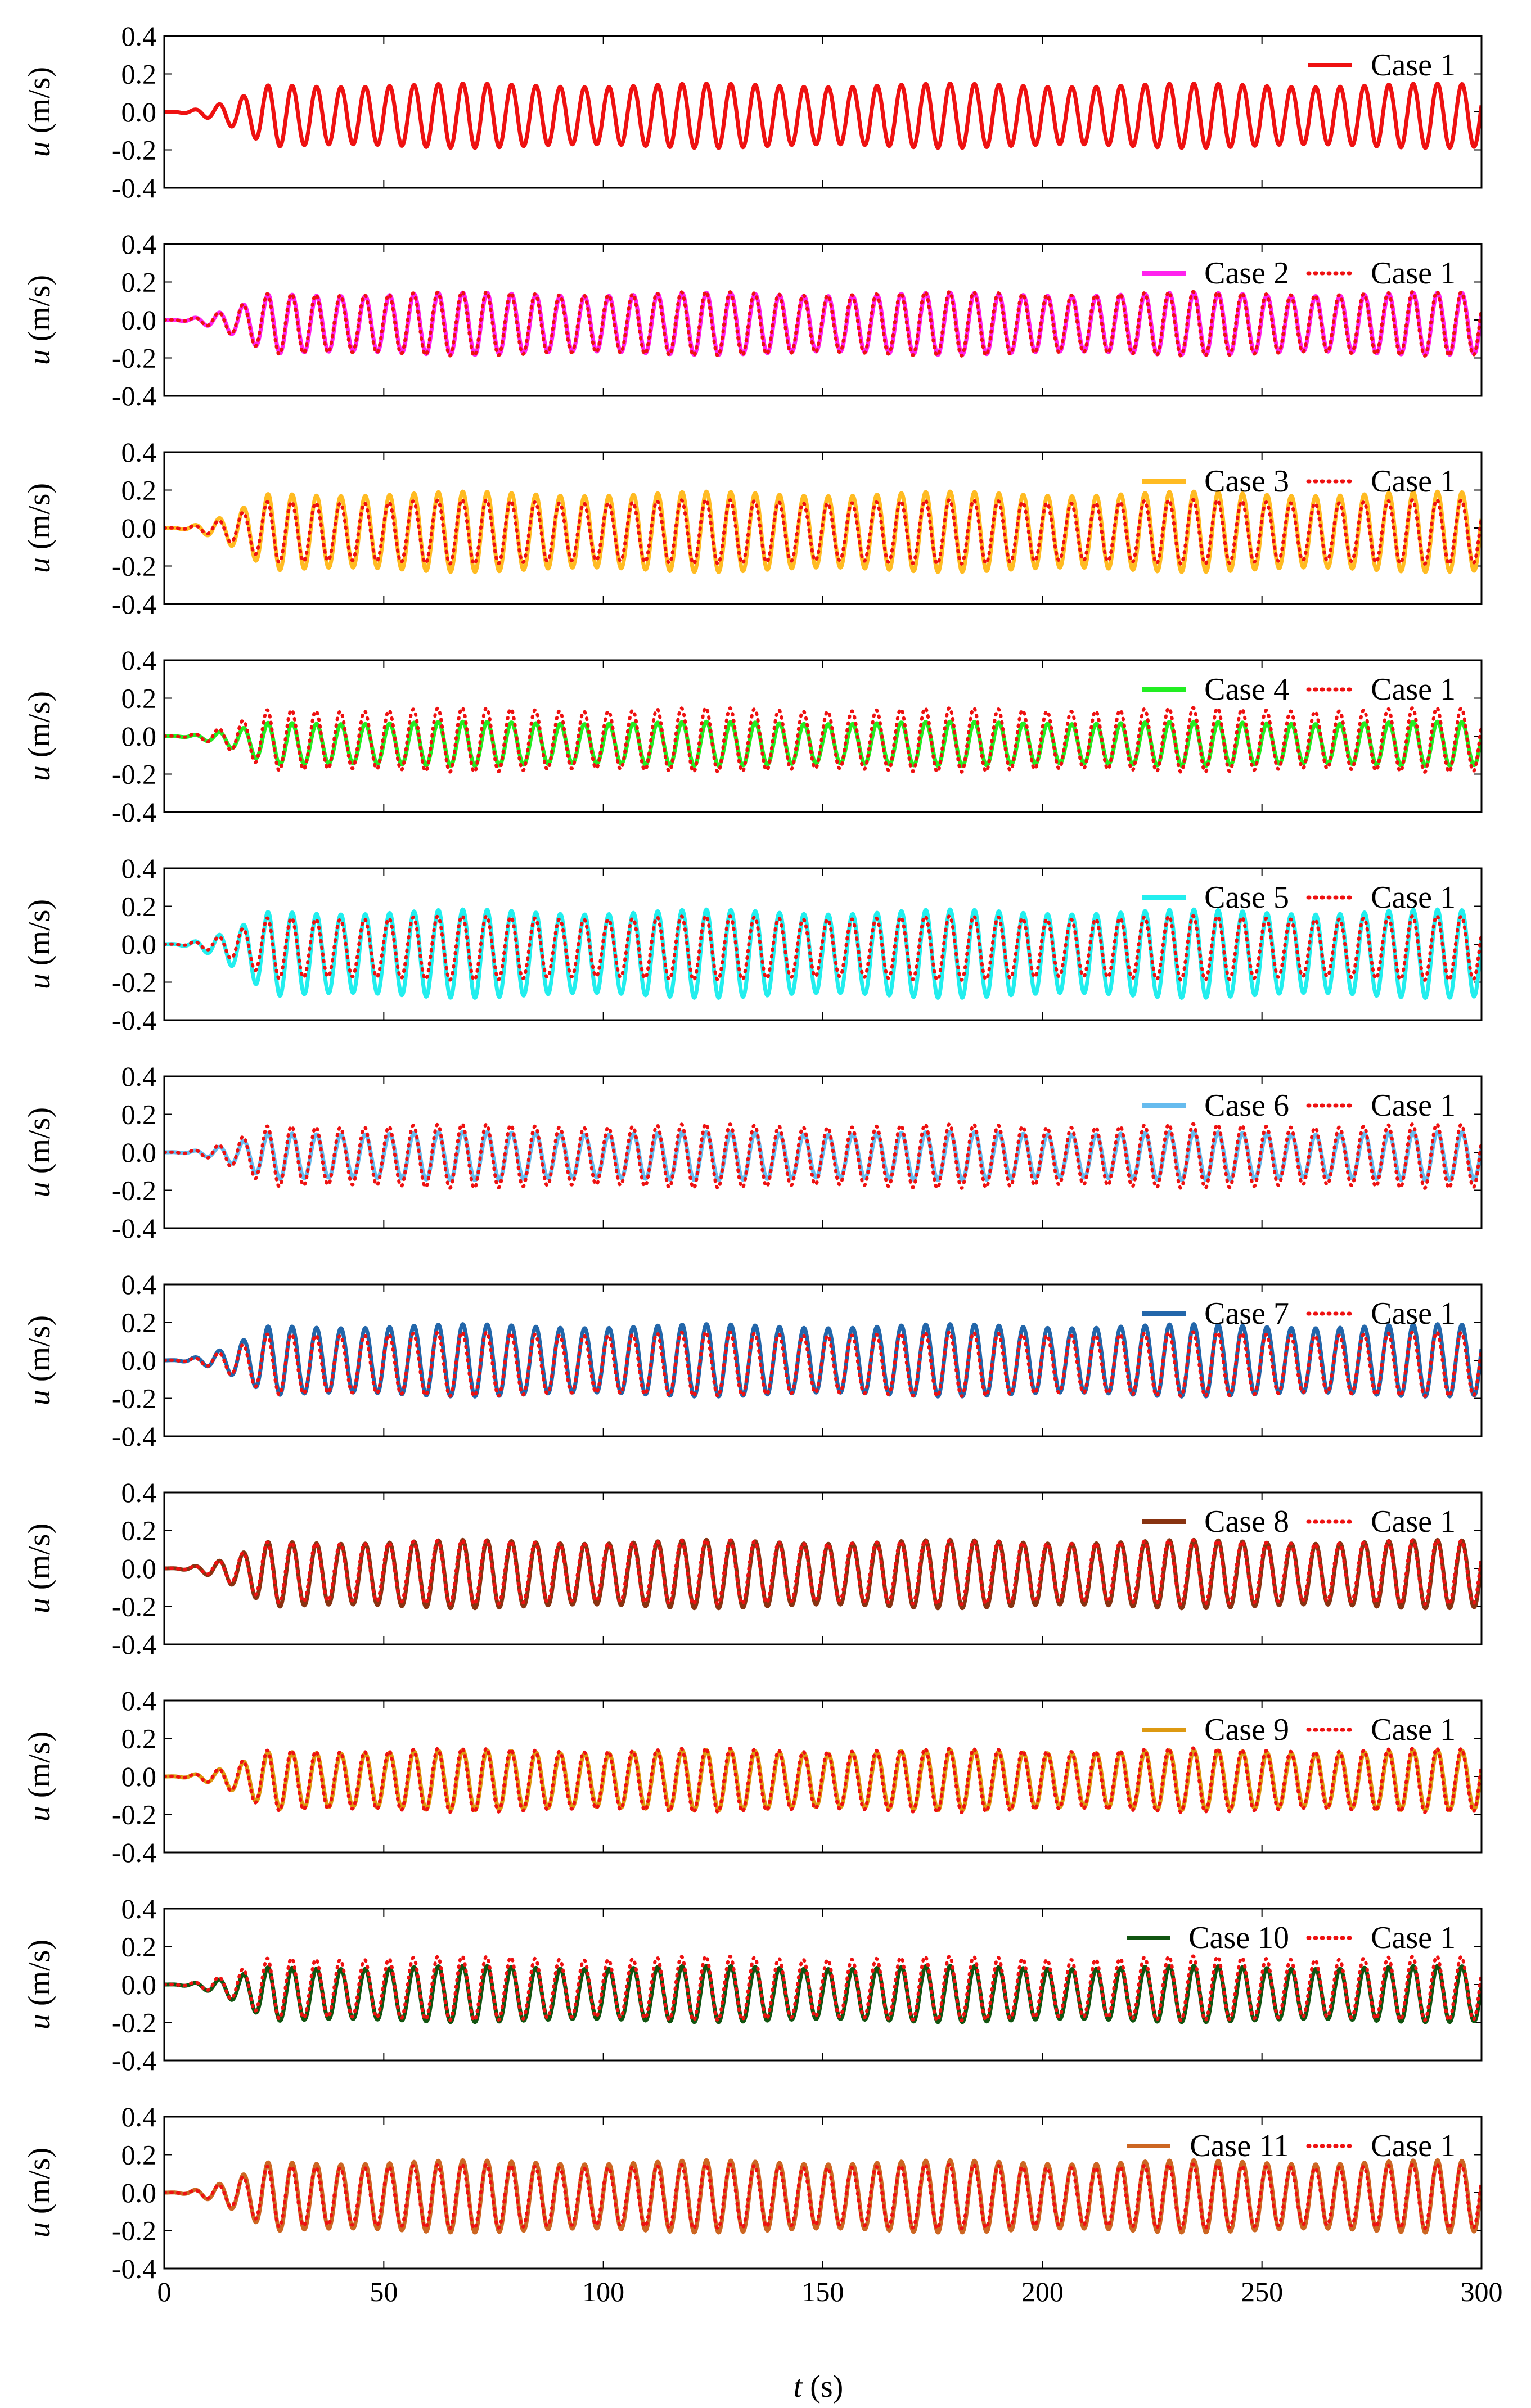 The image size is (1531, 2408). I want to click on panel-2: 0.4 0.2 0.0 -0.2 -0.4 u (m/s) Case 1 Case 2, so click(752, 320).